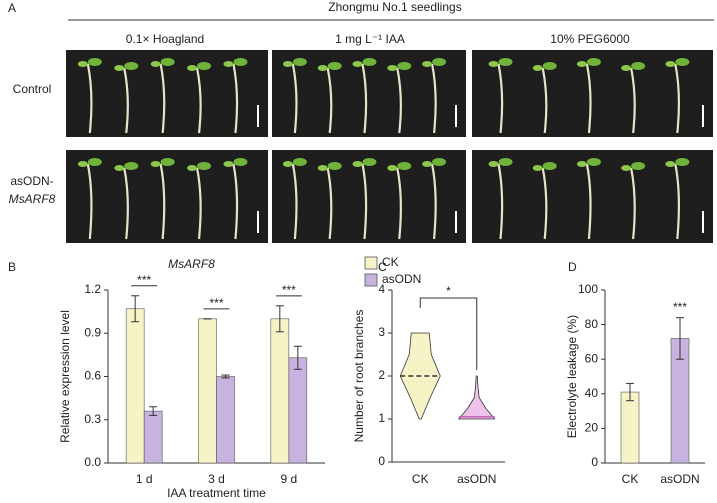 The height and width of the screenshot is (503, 717). Describe the element at coordinates (12, 8) in the screenshot. I see `panel-label: A` at that location.